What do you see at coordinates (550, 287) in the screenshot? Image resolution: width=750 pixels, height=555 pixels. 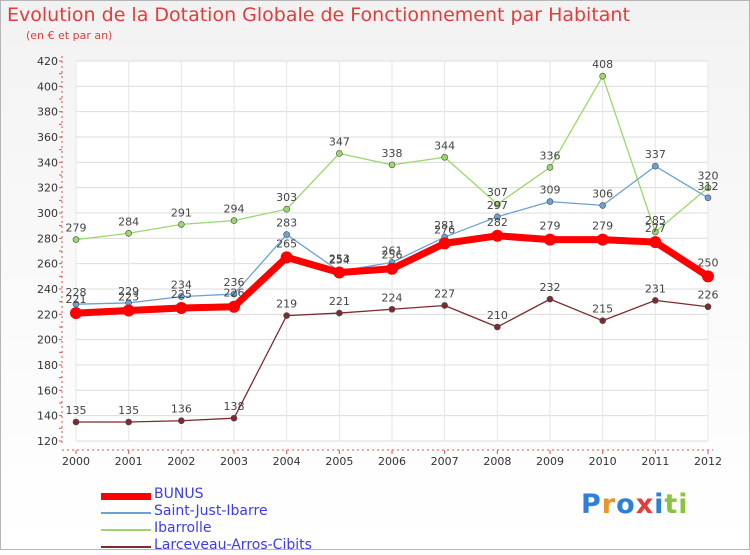 I see `data-label-larceveau-arros-cibits: 232` at bounding box center [550, 287].